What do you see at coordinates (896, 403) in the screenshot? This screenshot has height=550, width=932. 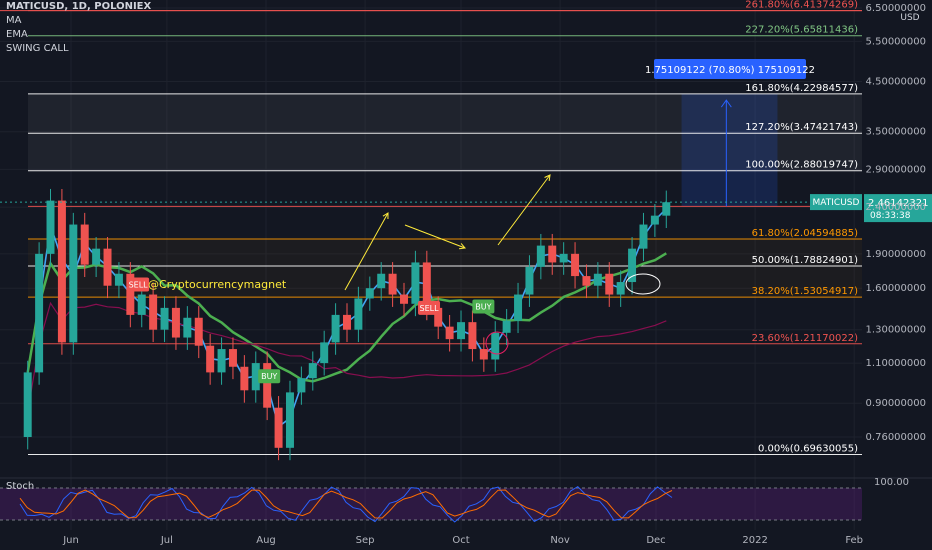 I see `price-tick-label: 0.90000000` at bounding box center [896, 403].